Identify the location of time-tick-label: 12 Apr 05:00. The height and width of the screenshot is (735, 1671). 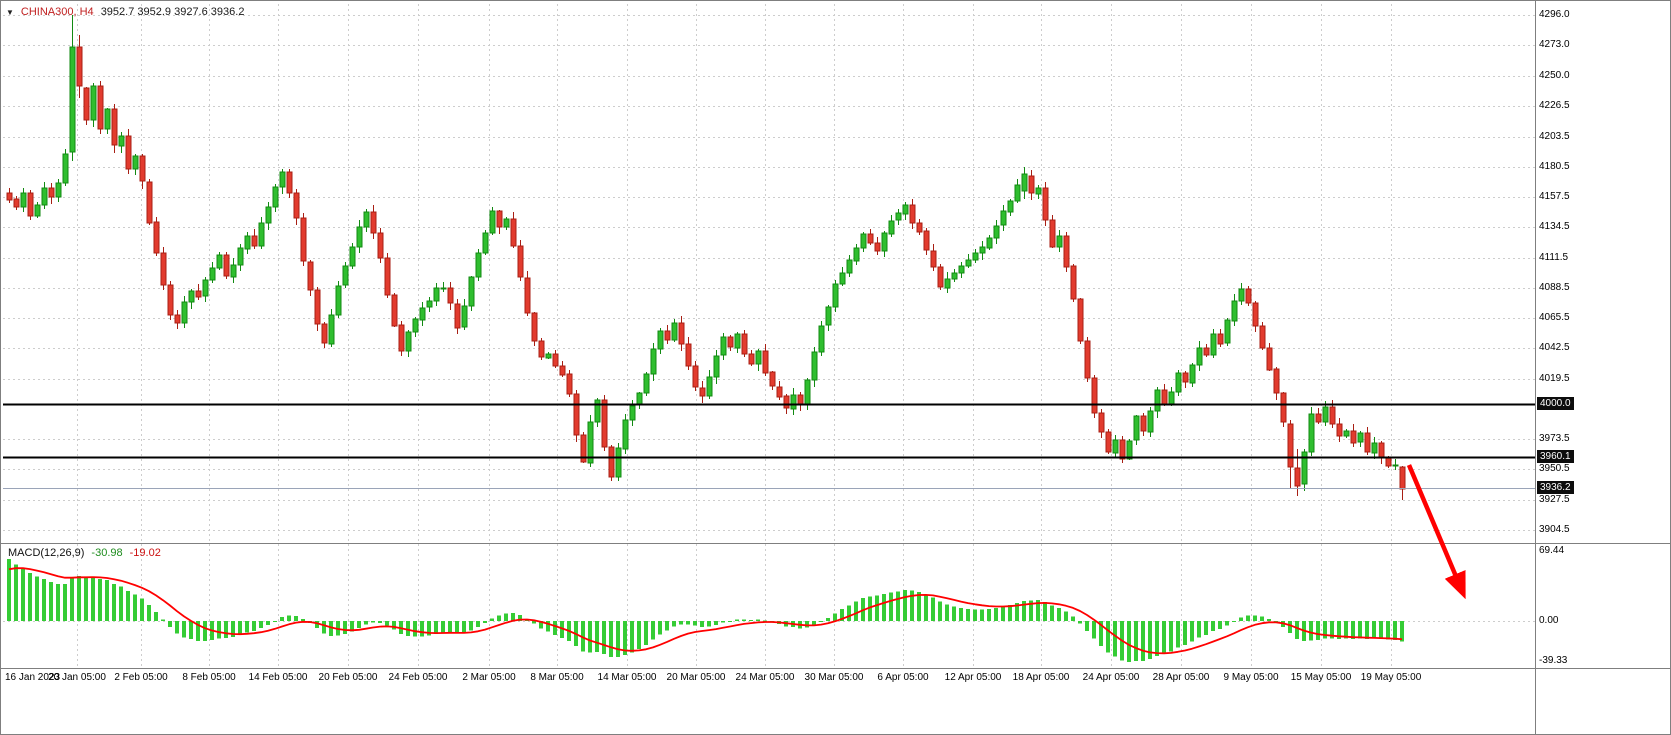
(973, 677).